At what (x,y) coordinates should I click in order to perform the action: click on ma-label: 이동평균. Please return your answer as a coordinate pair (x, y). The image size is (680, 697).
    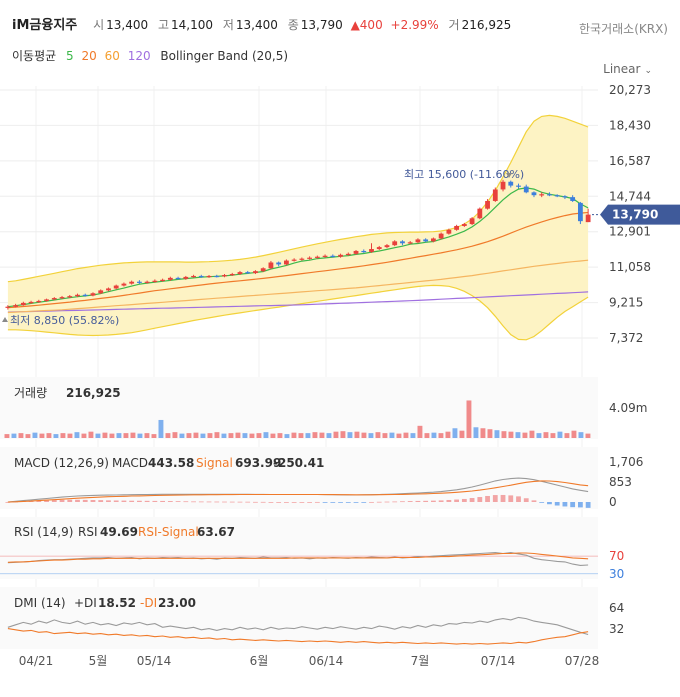
    Looking at the image, I should click on (34, 56).